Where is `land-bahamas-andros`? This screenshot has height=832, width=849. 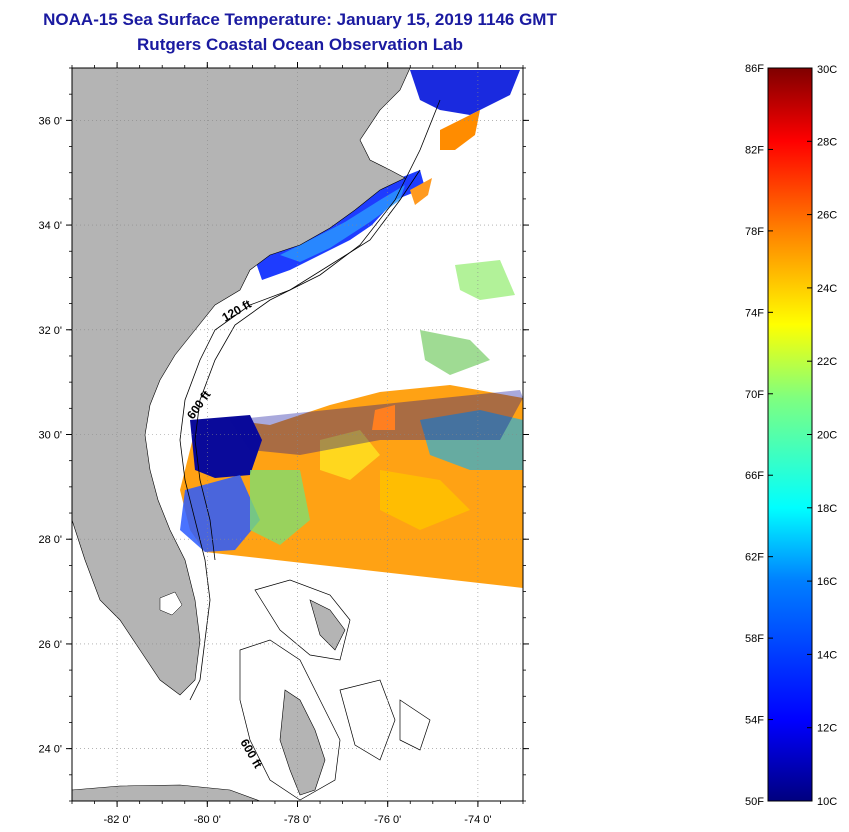
land-bahamas-andros is located at coordinates (302, 742).